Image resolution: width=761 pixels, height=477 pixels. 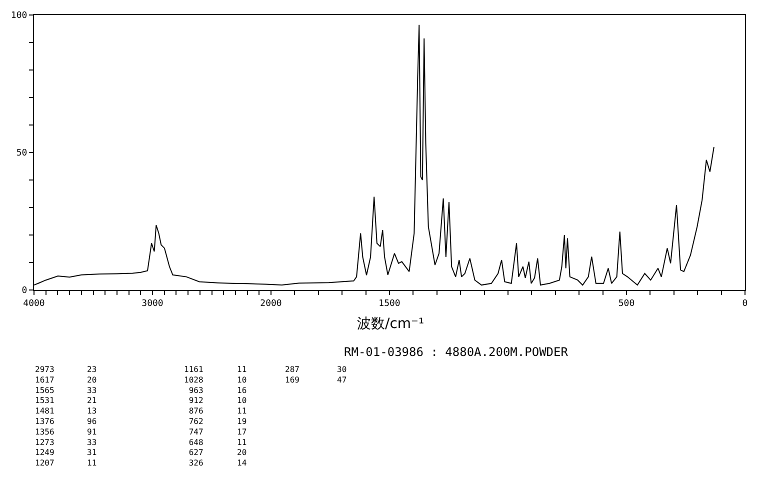 I want to click on text: 1161 1028 963 912 876 762 747 648 627 326, so click(x=194, y=416).